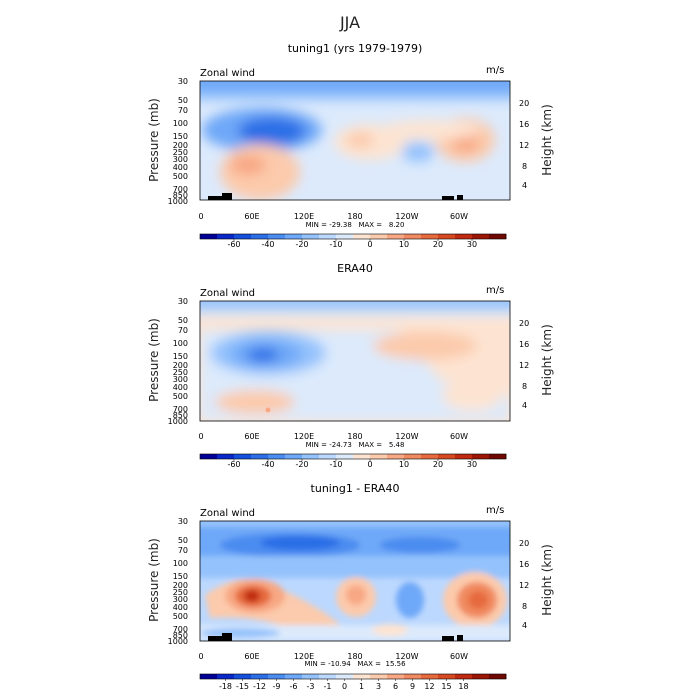  What do you see at coordinates (478, 600) in the screenshot?
I see `atlantic-bias-core` at bounding box center [478, 600].